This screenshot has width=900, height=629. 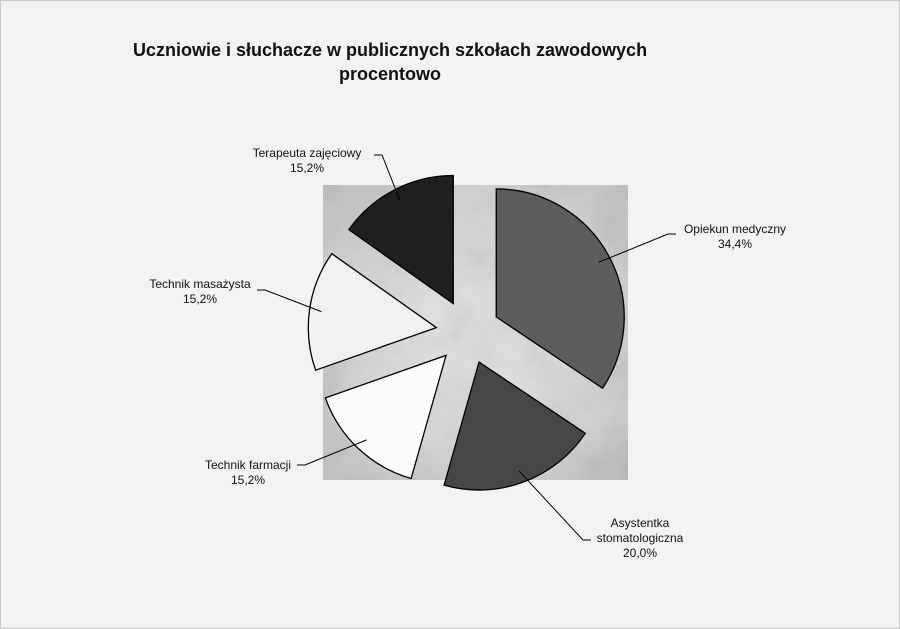 What do you see at coordinates (640, 553) in the screenshot?
I see `slice-value: 20,0%` at bounding box center [640, 553].